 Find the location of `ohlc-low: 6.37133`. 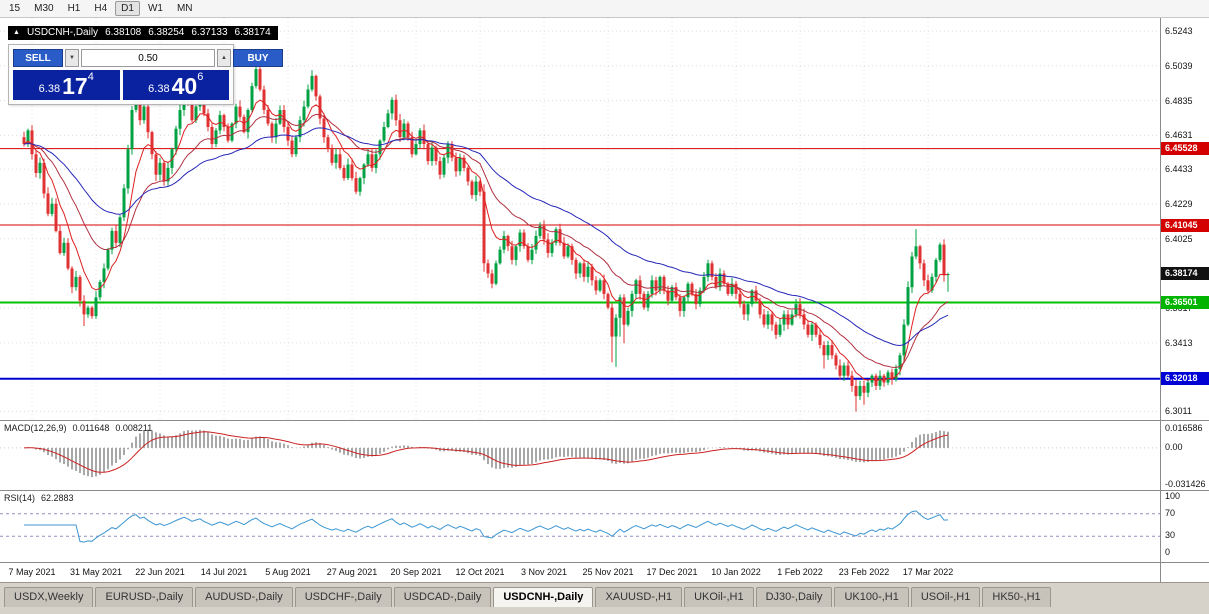

ohlc-low: 6.37133 is located at coordinates (209, 32).